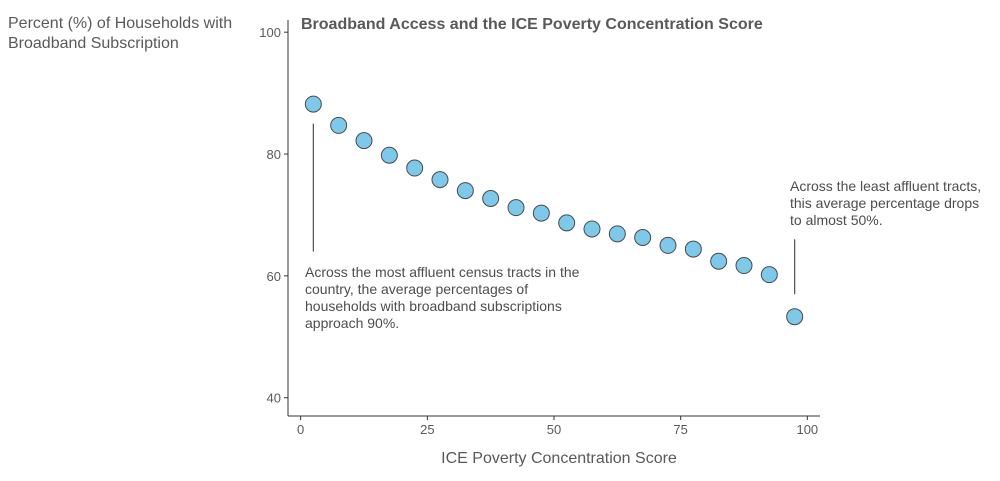  What do you see at coordinates (120, 23) in the screenshot?
I see `y-axis-label-line-1: Percent (%) of Households with` at bounding box center [120, 23].